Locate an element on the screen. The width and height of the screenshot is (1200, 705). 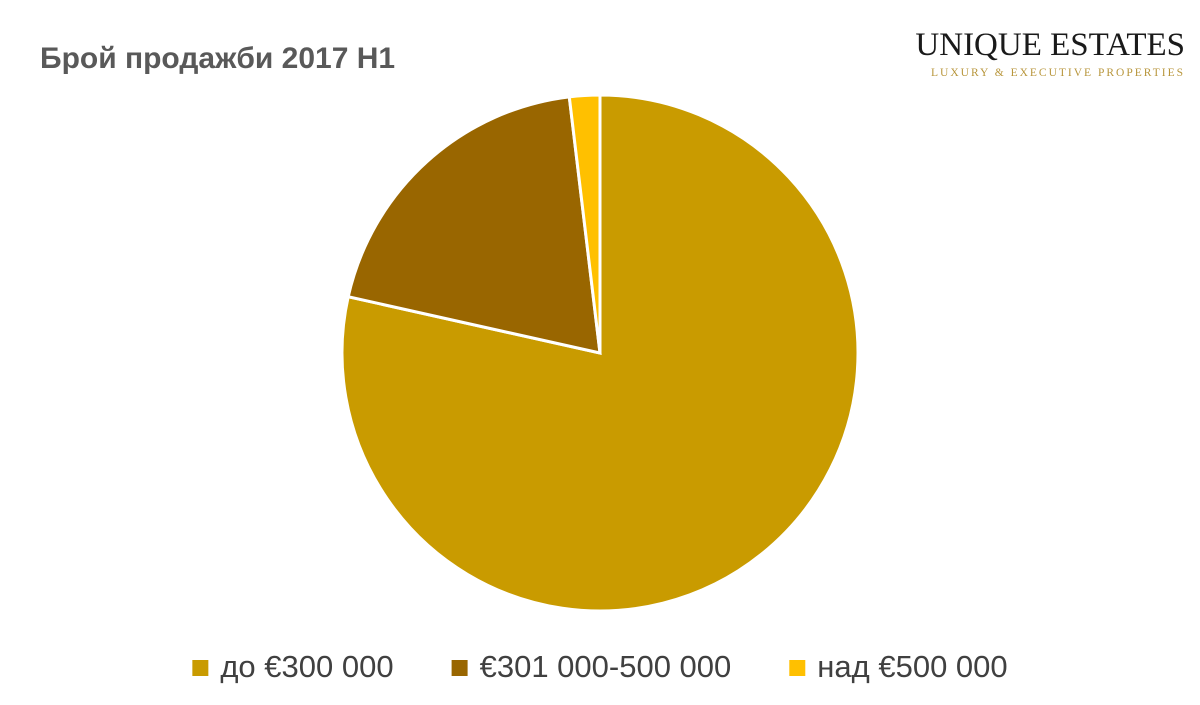
legend-label: над €500 000 is located at coordinates (912, 666).